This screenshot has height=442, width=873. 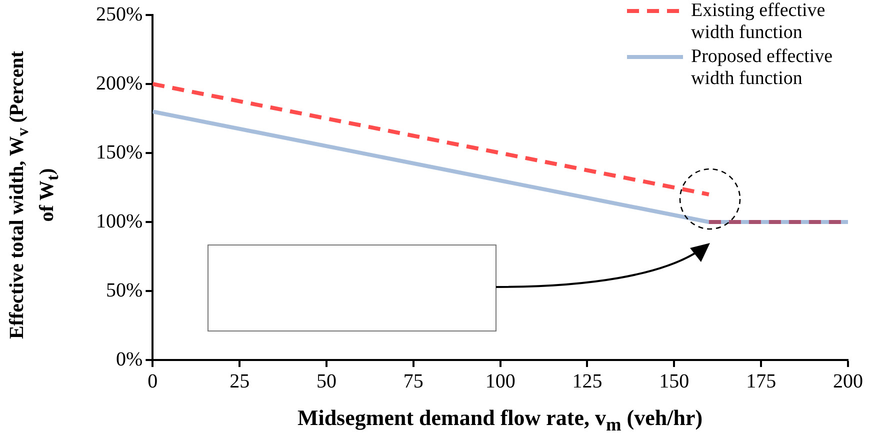 I want to click on legend-label: Existing effective width function, so click(x=758, y=22).